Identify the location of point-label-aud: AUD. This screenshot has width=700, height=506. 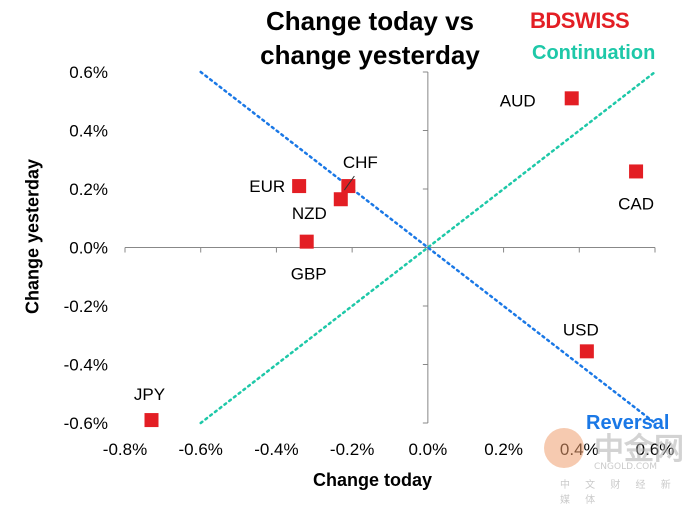
(518, 100).